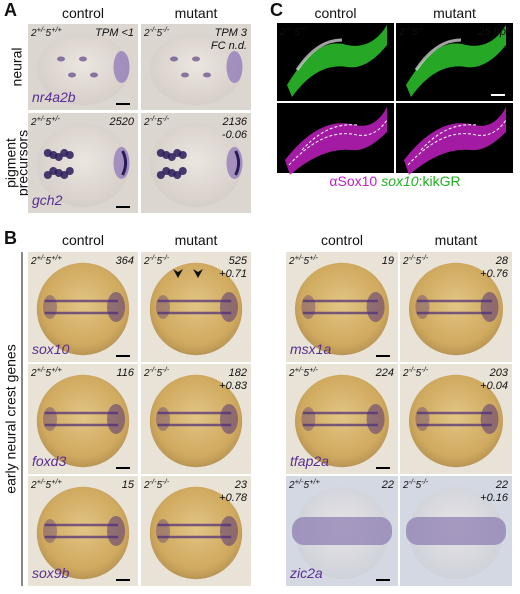 The image size is (520, 594). Describe the element at coordinates (233, 498) in the screenshot. I see `stat: +0.78` at that location.